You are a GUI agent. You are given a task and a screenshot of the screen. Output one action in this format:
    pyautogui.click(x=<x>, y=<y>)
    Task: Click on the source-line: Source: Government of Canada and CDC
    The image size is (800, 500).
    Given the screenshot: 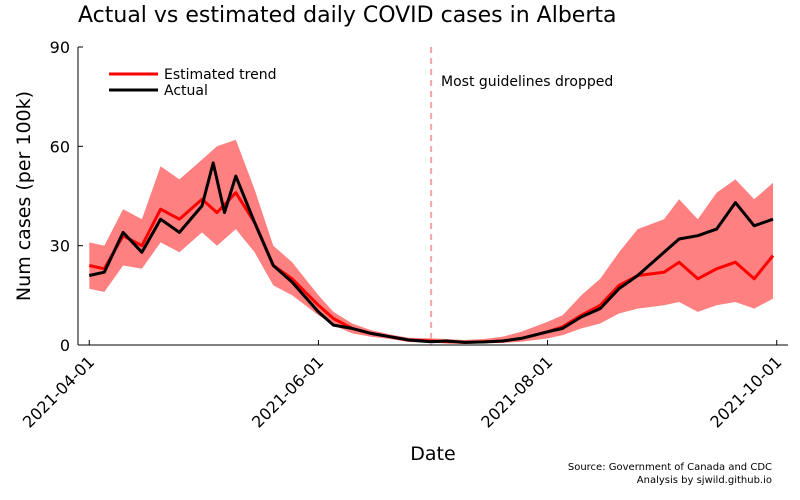 What is the action you would take?
    pyautogui.click(x=670, y=467)
    